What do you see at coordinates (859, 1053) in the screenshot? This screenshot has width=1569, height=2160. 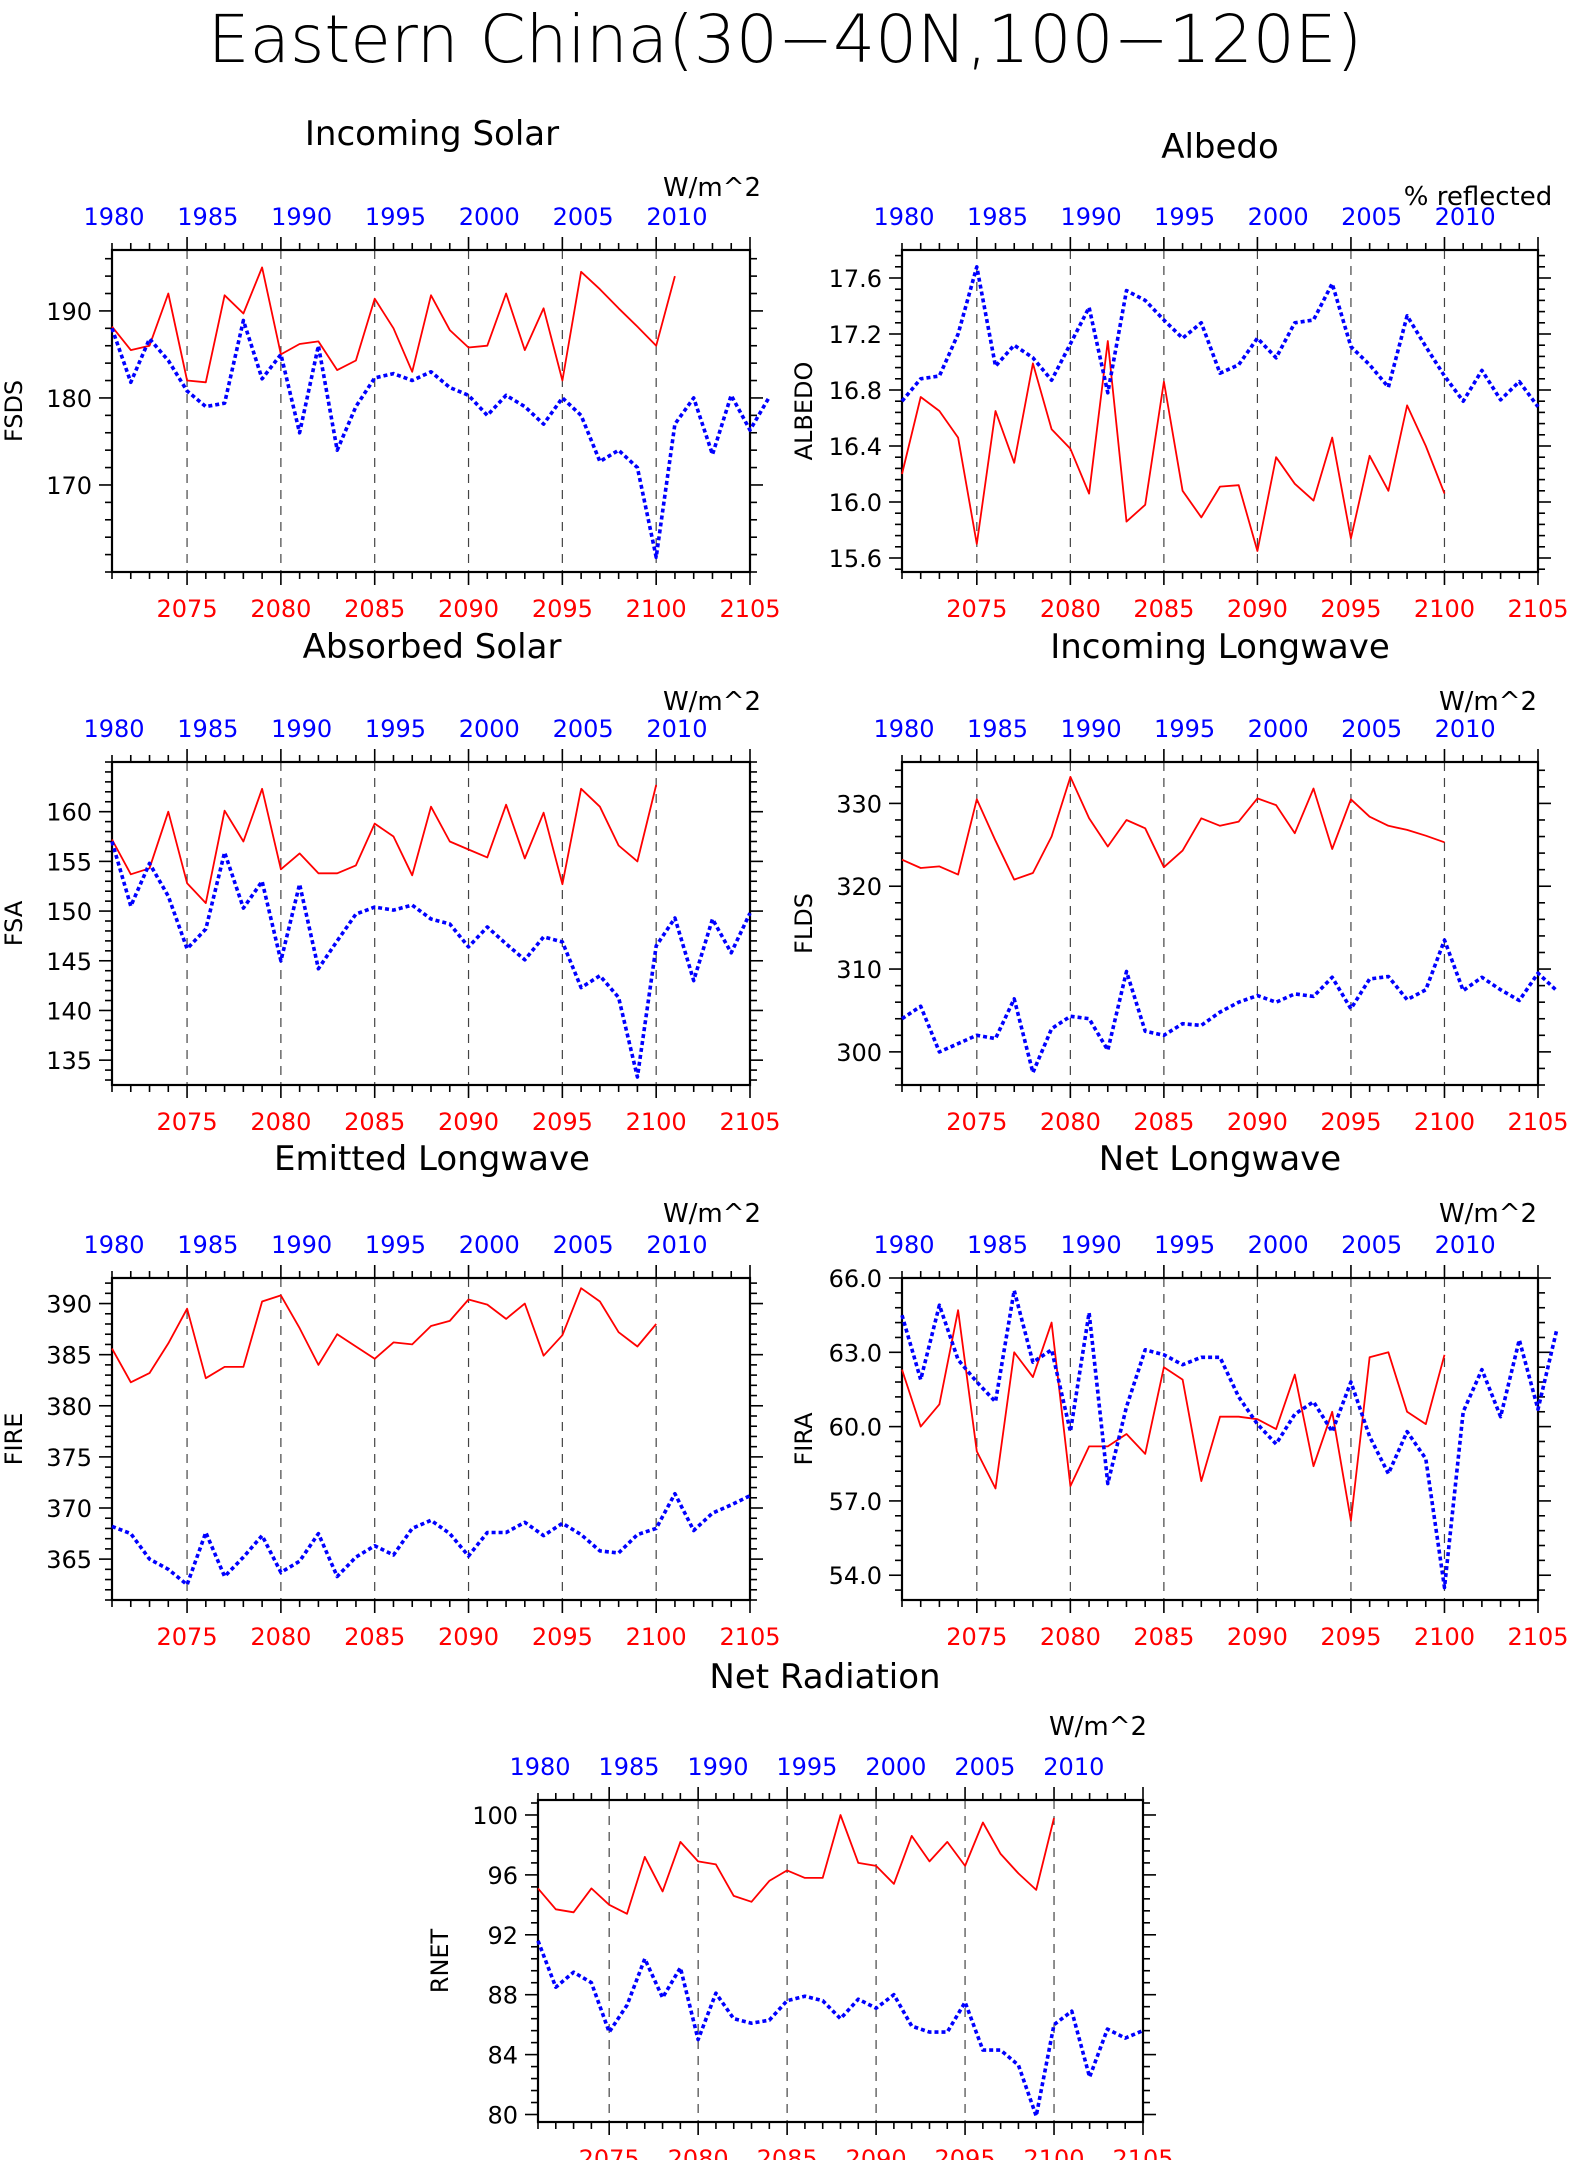 I see `y-tick-label: 300` at bounding box center [859, 1053].